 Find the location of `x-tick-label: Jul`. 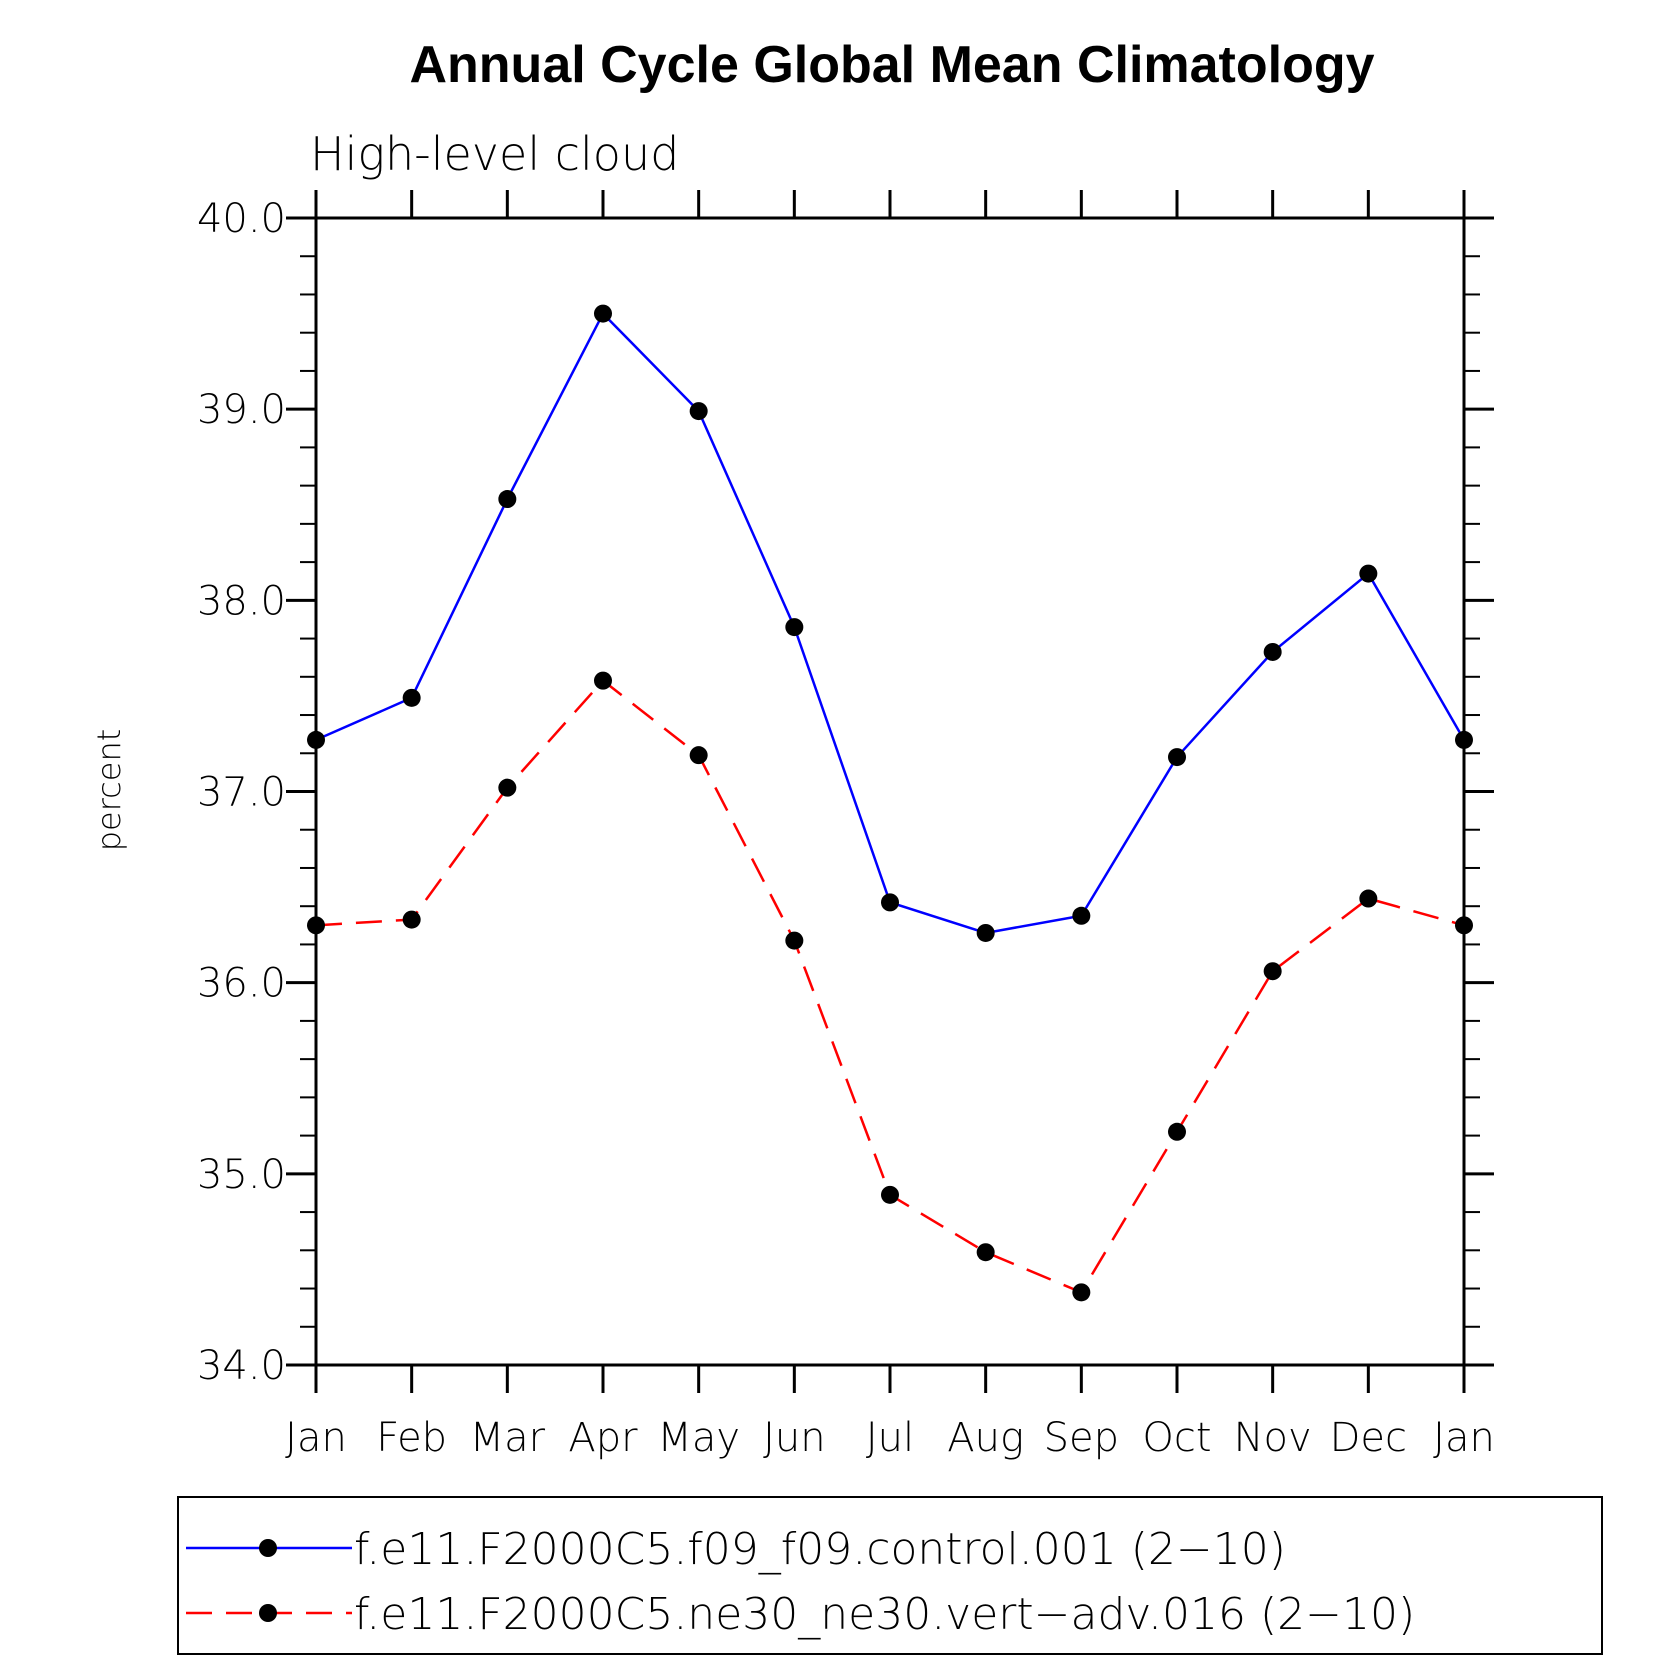

x-tick-label: Jul is located at coordinates (890, 1438).